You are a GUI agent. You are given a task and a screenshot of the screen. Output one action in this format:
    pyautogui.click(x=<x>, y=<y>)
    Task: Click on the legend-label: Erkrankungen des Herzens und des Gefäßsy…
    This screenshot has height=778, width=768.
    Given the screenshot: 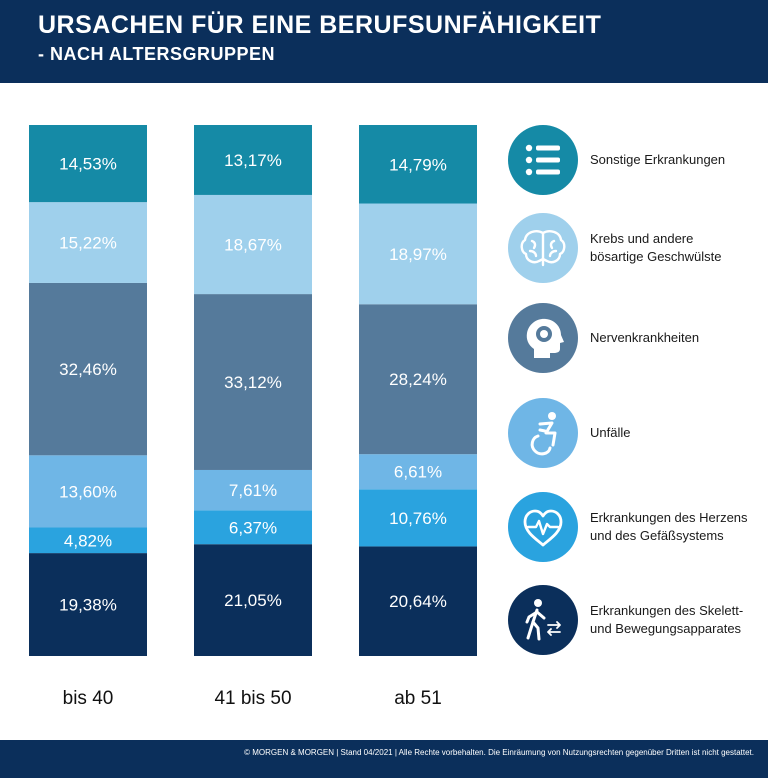 What is the action you would take?
    pyautogui.click(x=669, y=526)
    